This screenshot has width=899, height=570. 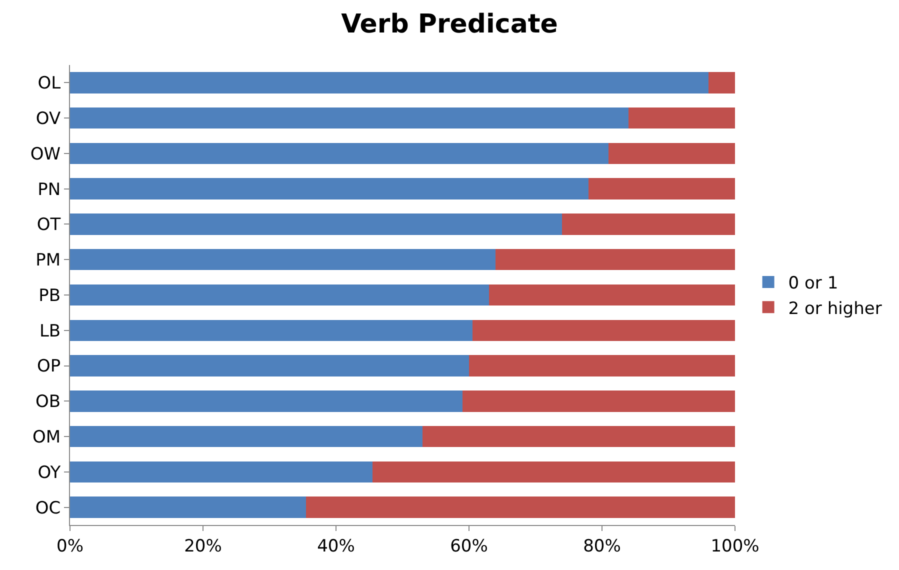 I want to click on y-tick-label: OM, so click(x=46, y=437).